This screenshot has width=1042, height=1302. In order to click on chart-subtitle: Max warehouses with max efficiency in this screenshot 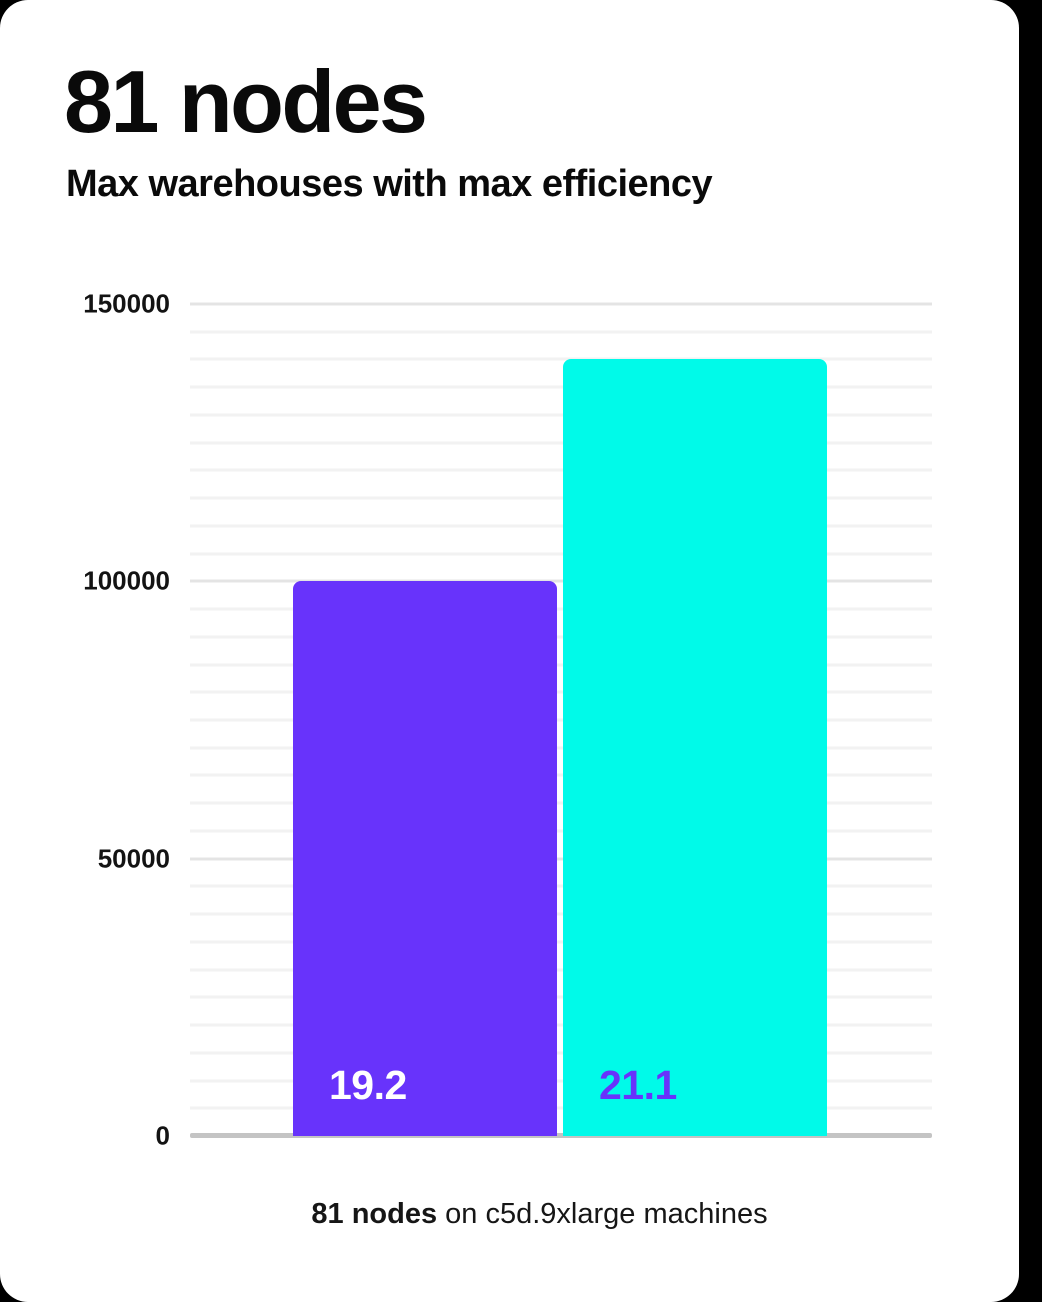, I will do `click(389, 184)`.